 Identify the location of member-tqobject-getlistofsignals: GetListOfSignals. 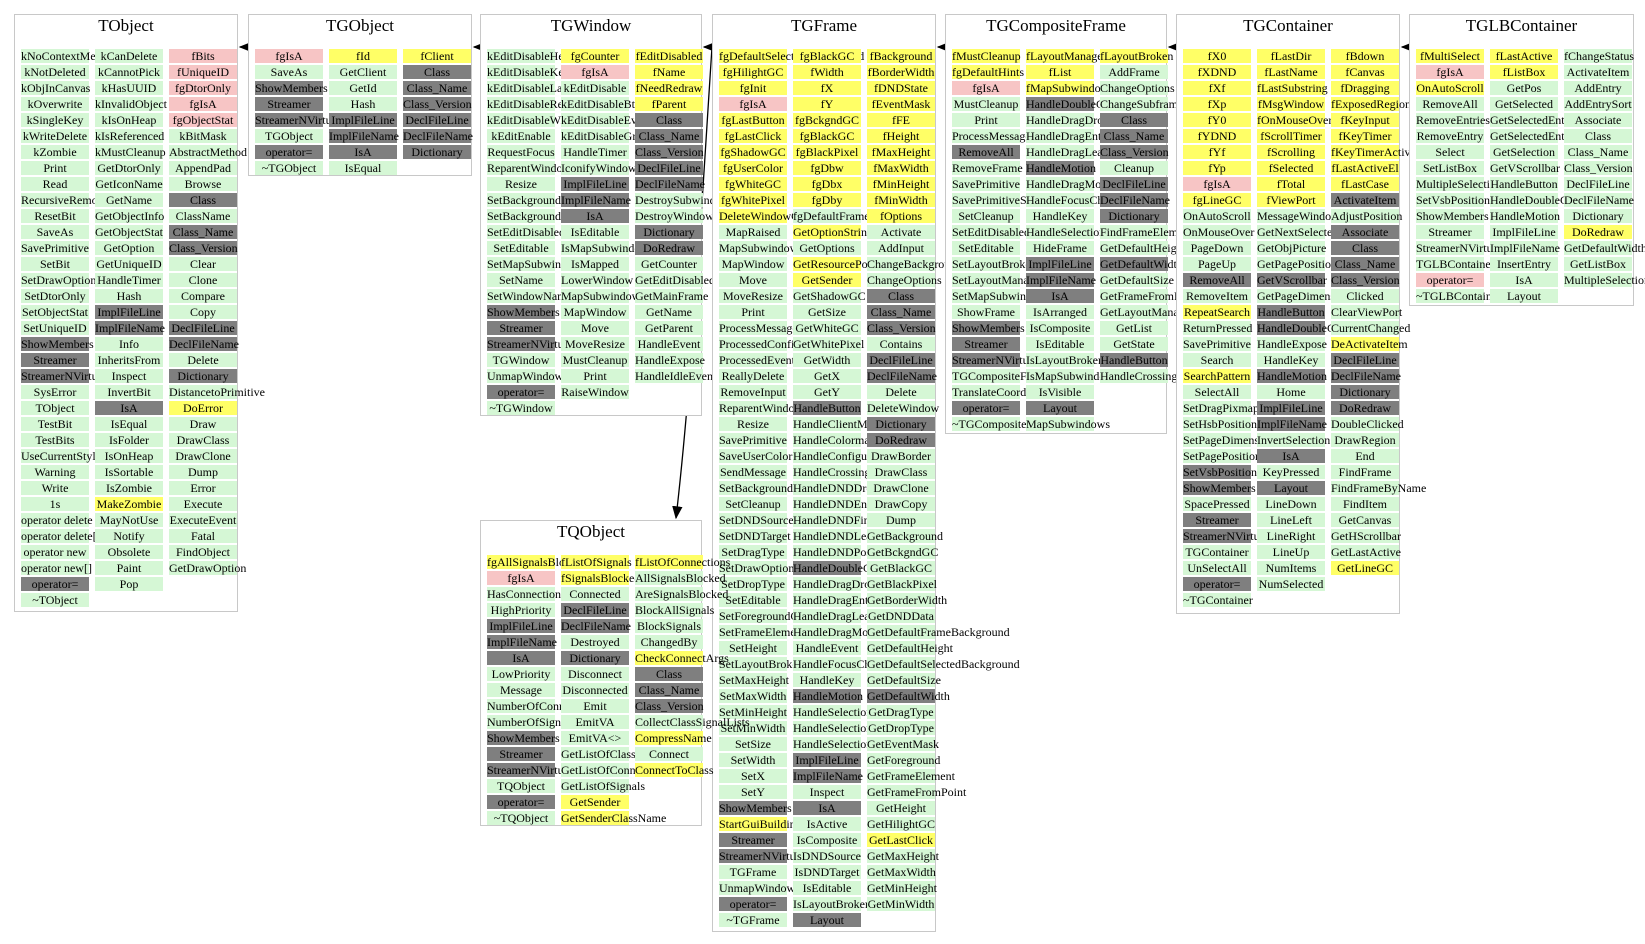
(603, 786).